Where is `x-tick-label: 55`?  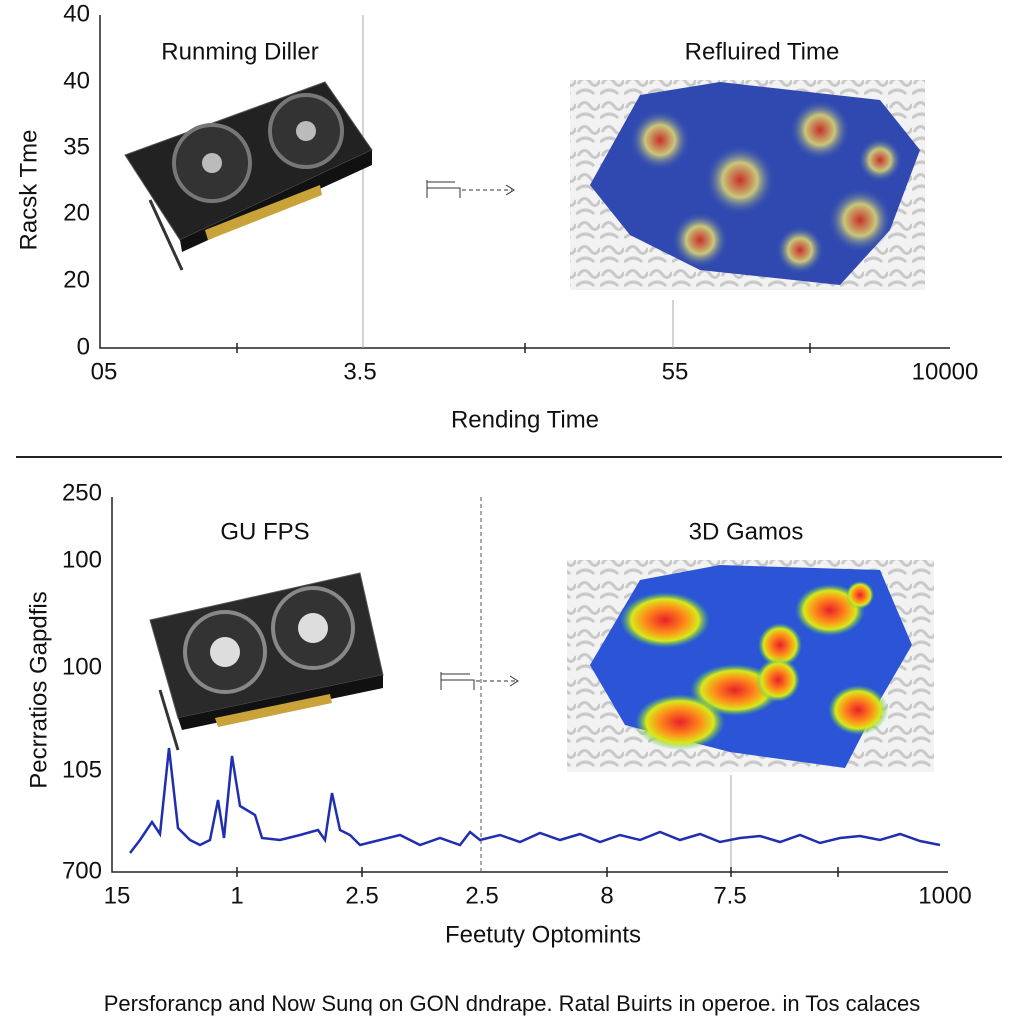 x-tick-label: 55 is located at coordinates (675, 371).